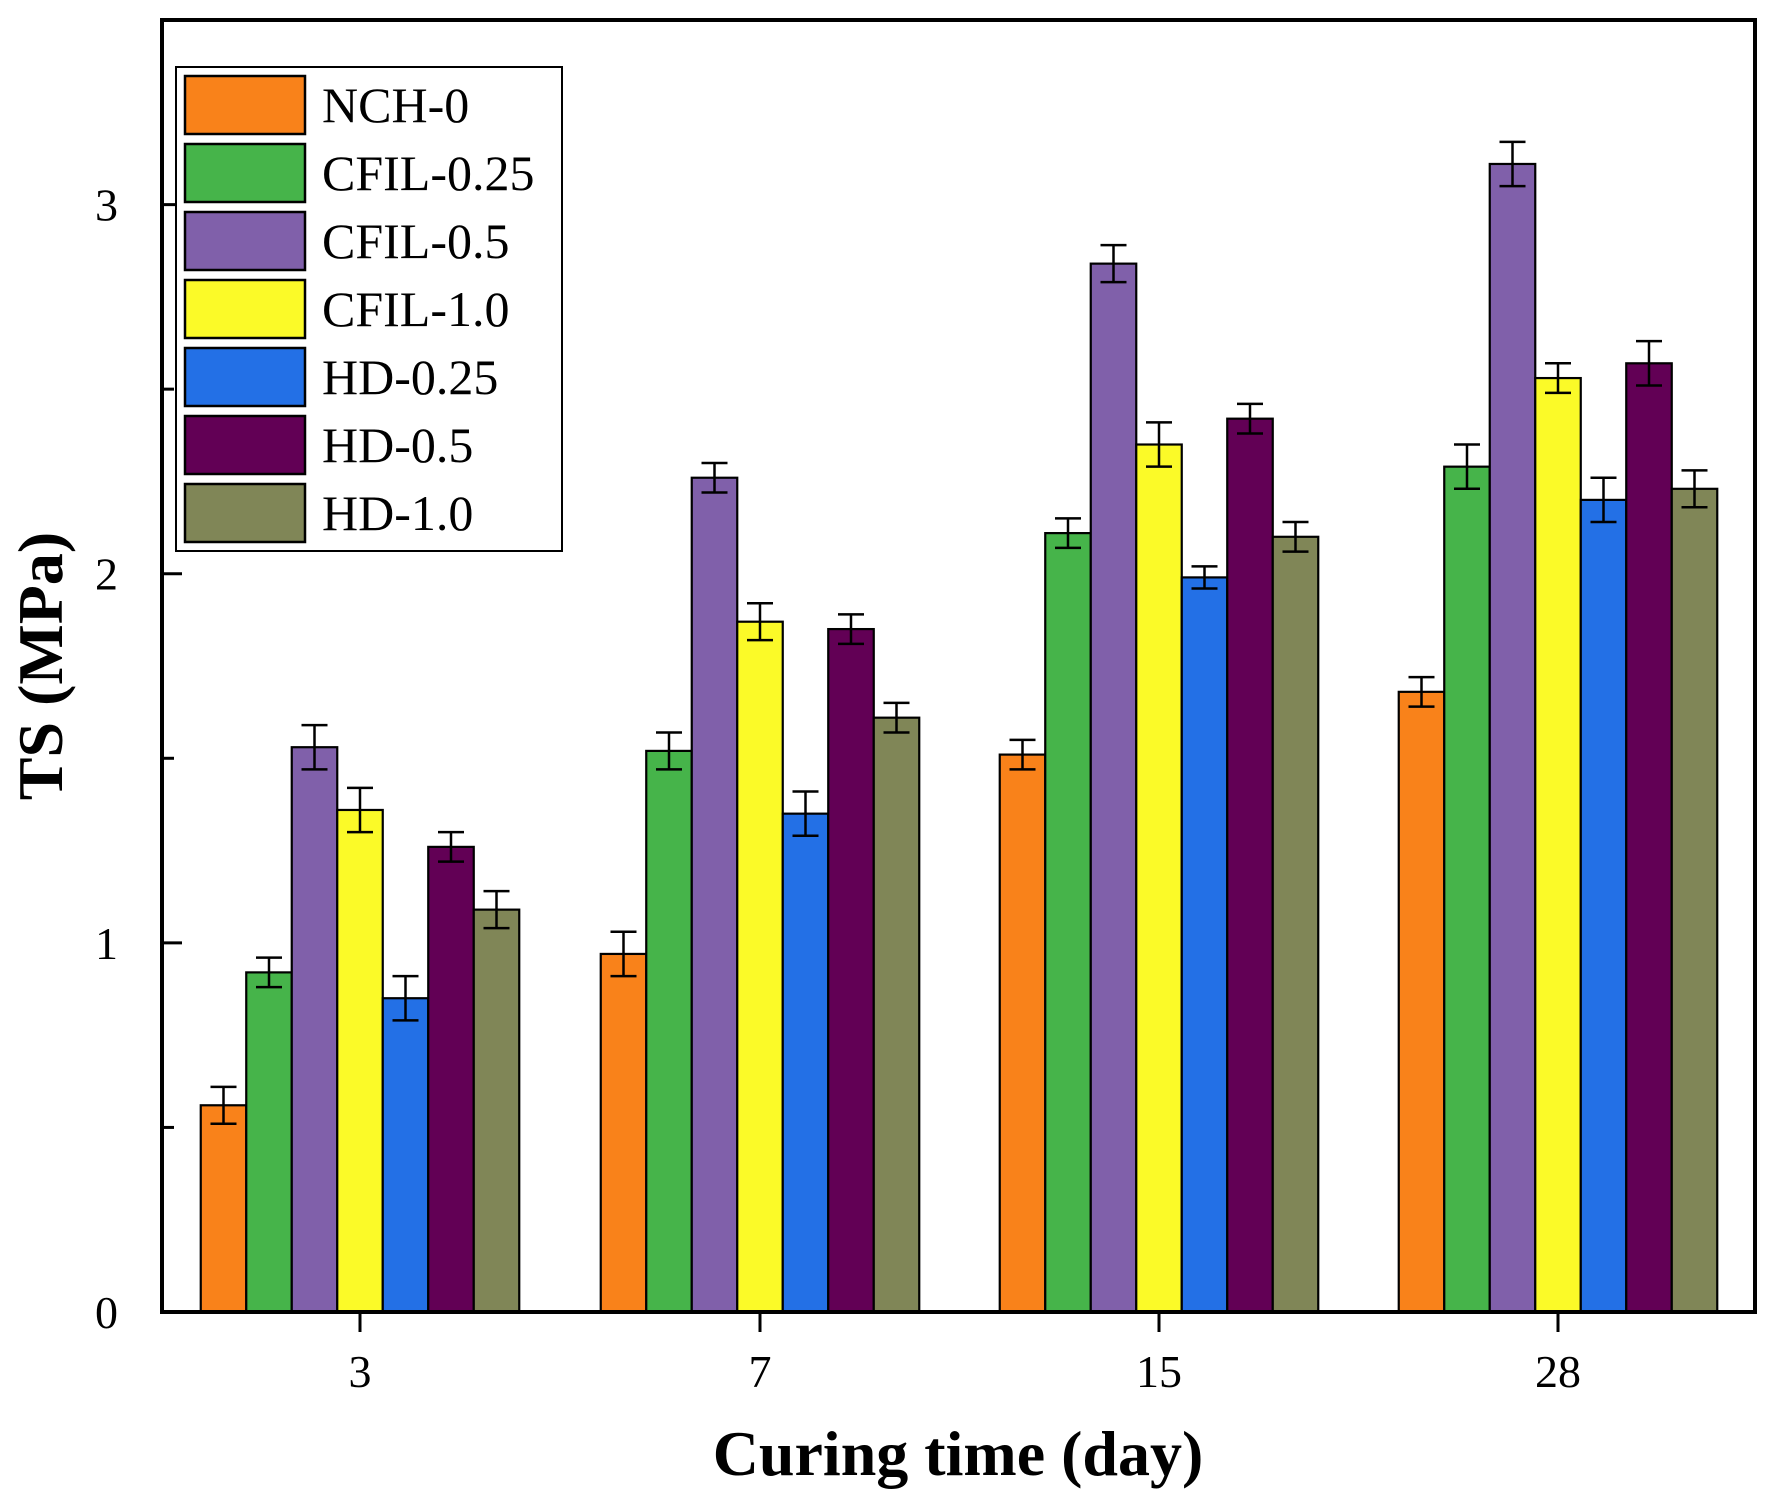 Image resolution: width=1770 pixels, height=1497 pixels. What do you see at coordinates (896, 1015) in the screenshot?
I see `bar-HD-1.0-day-7` at bounding box center [896, 1015].